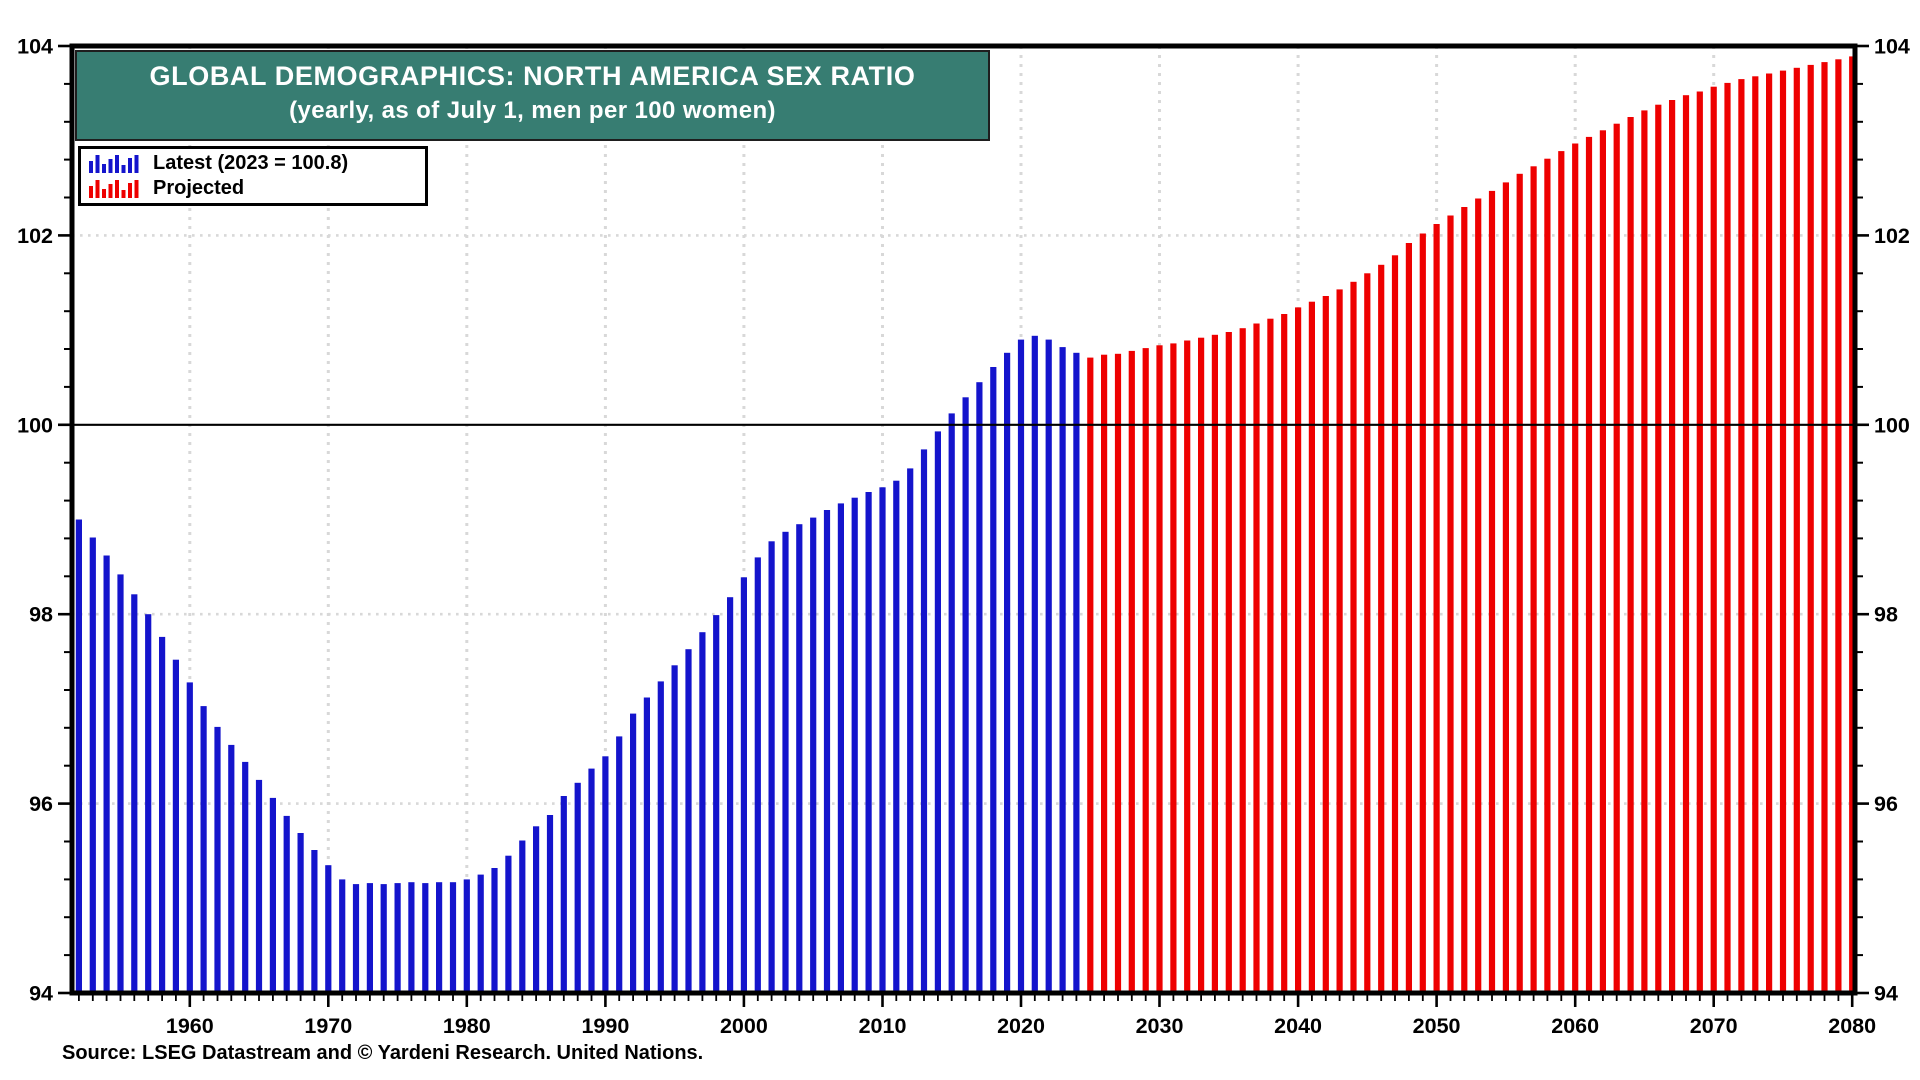 Image resolution: width=1920 pixels, height=1080 pixels. I want to click on svg-text: 2050, so click(1437, 1026).